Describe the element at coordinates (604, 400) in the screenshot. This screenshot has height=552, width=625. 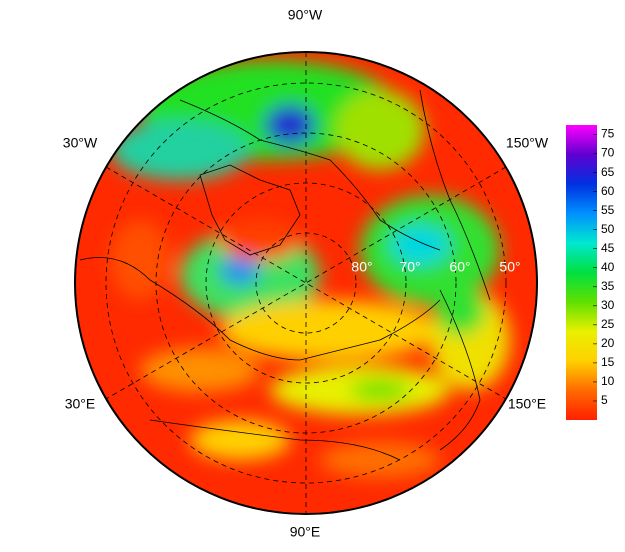
I see `colorbar-tick-label: 5` at that location.